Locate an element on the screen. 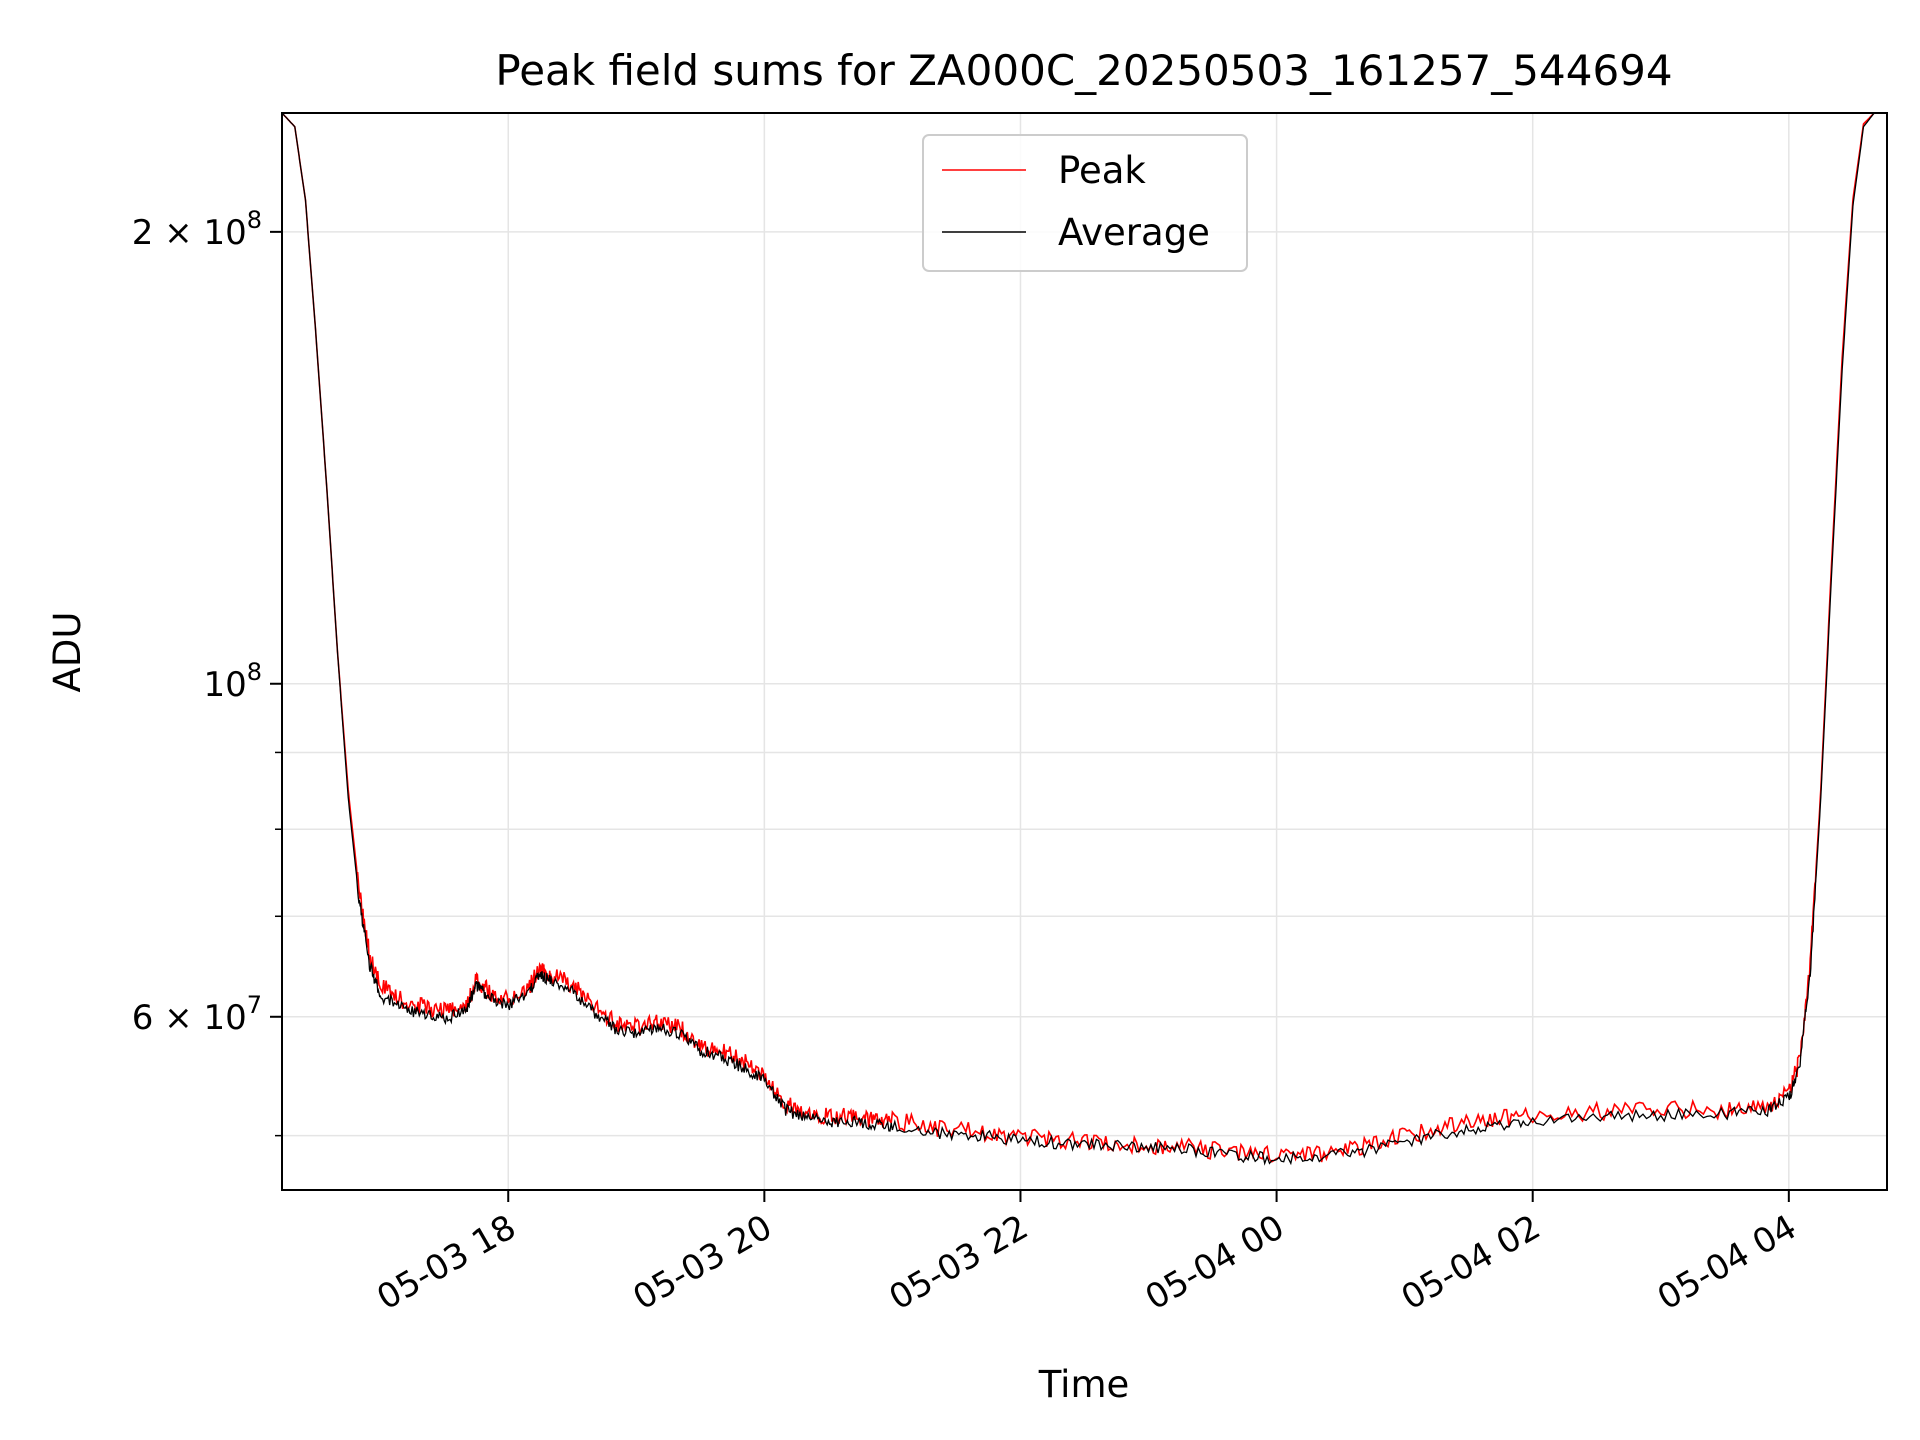 Image resolution: width=1920 pixels, height=1440 pixels. y-tick-label-base: 6 × 10 is located at coordinates (189, 1018).